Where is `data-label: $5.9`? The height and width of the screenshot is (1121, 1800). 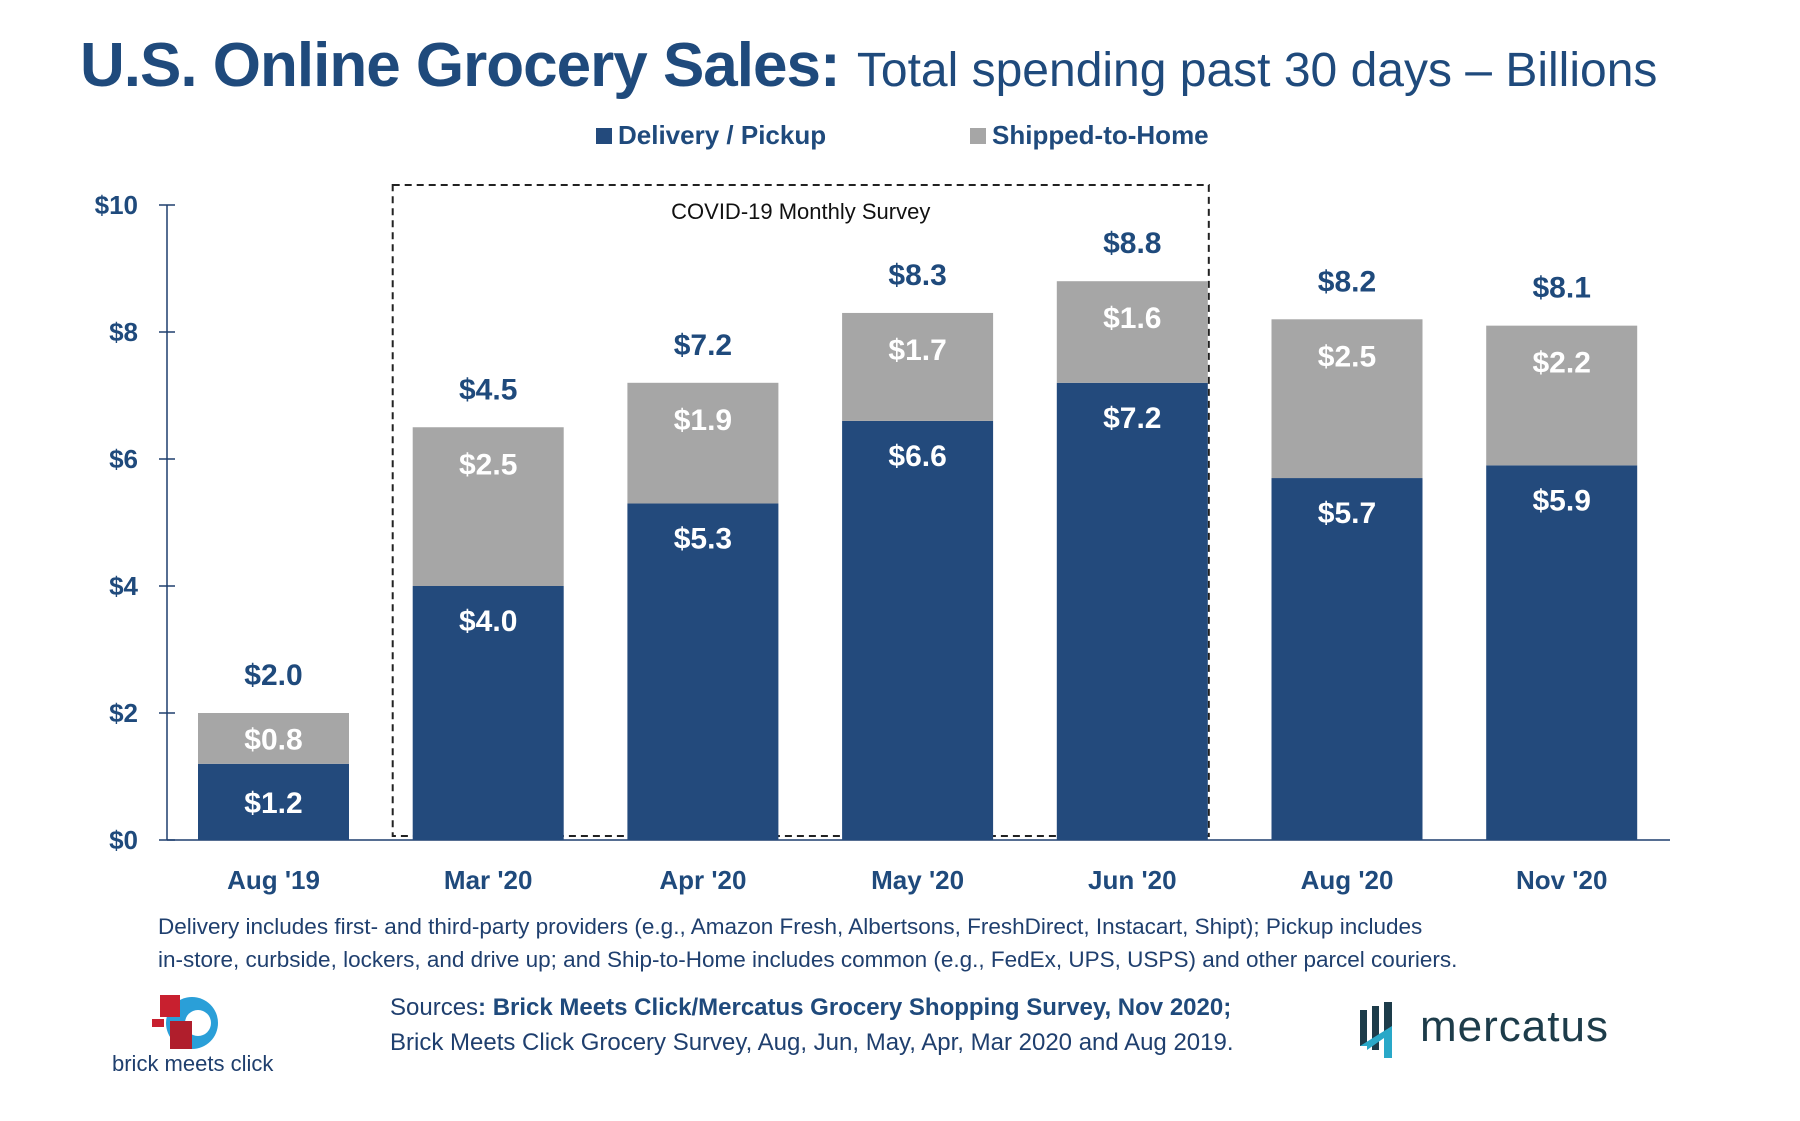
data-label: $5.9 is located at coordinates (1562, 500).